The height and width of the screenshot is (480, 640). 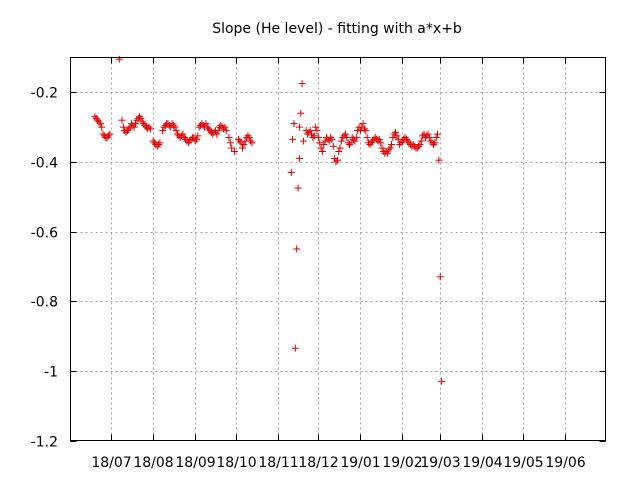 I want to click on y-tick-label: -1.2, so click(x=44, y=443).